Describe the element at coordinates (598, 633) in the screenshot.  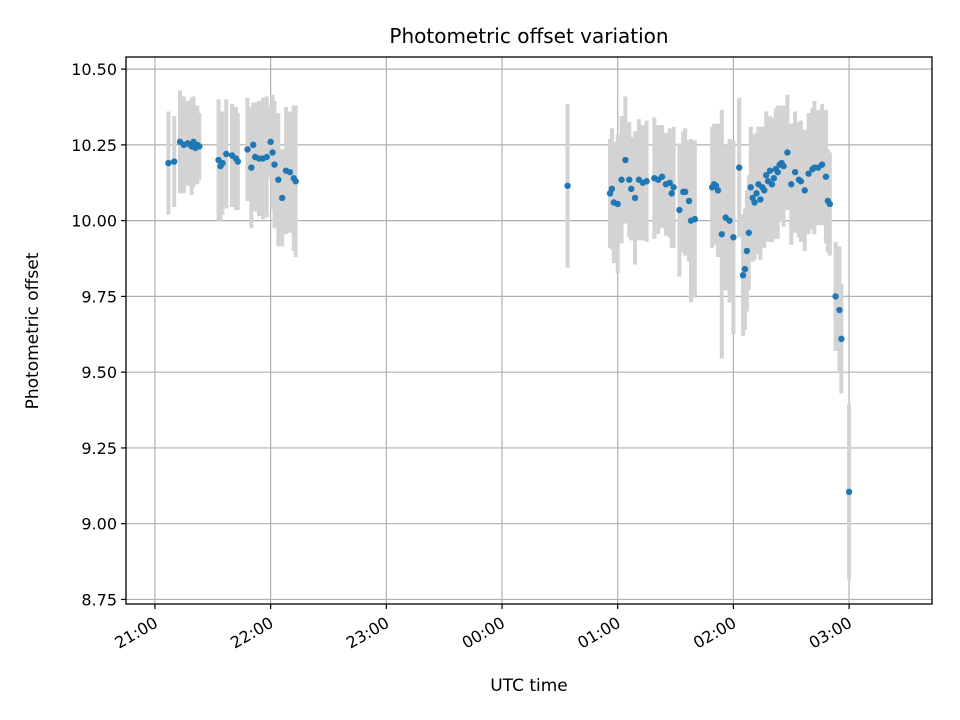
I see `x-tick-label: 01:00` at that location.